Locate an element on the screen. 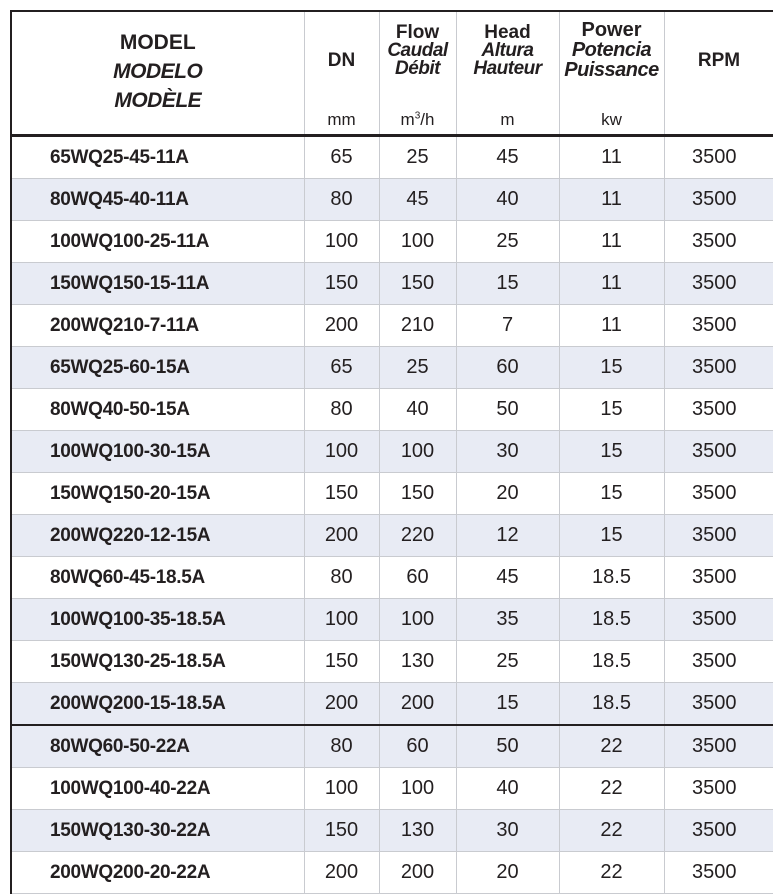  cell-head: 15 is located at coordinates (507, 284).